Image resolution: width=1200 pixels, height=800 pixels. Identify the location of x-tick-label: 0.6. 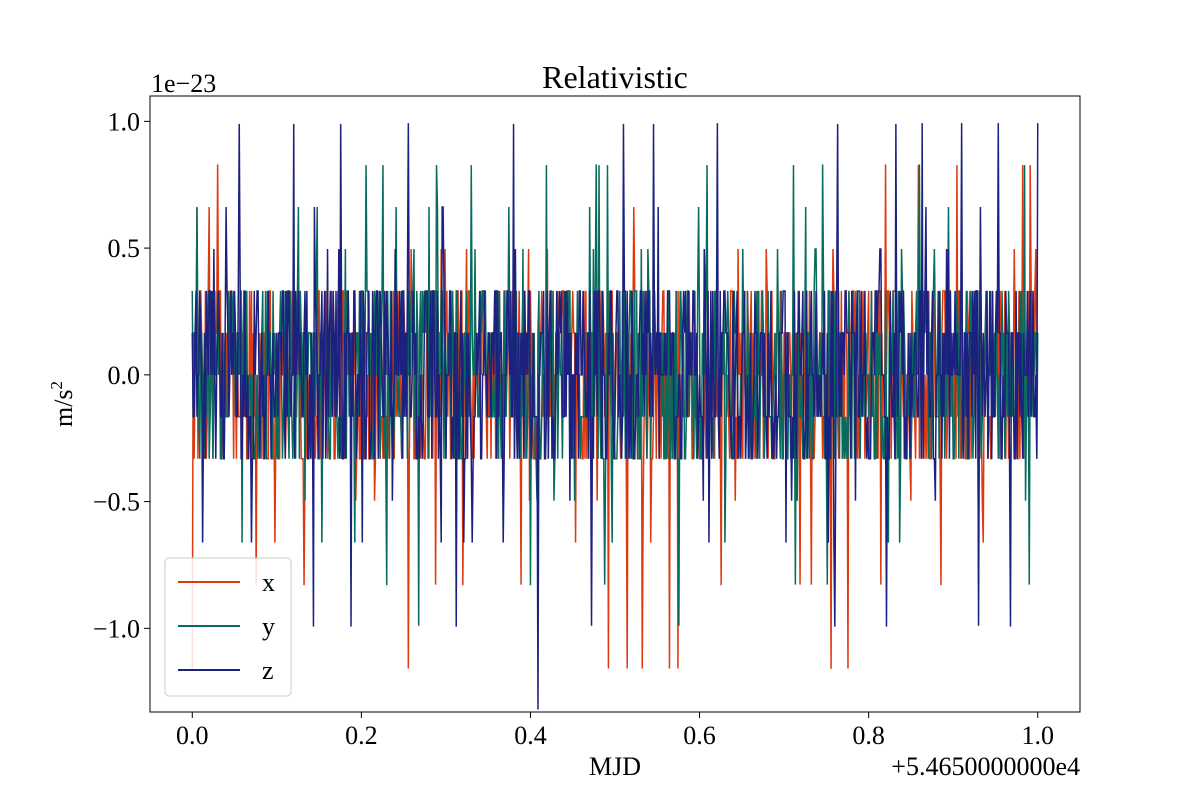
(699, 735).